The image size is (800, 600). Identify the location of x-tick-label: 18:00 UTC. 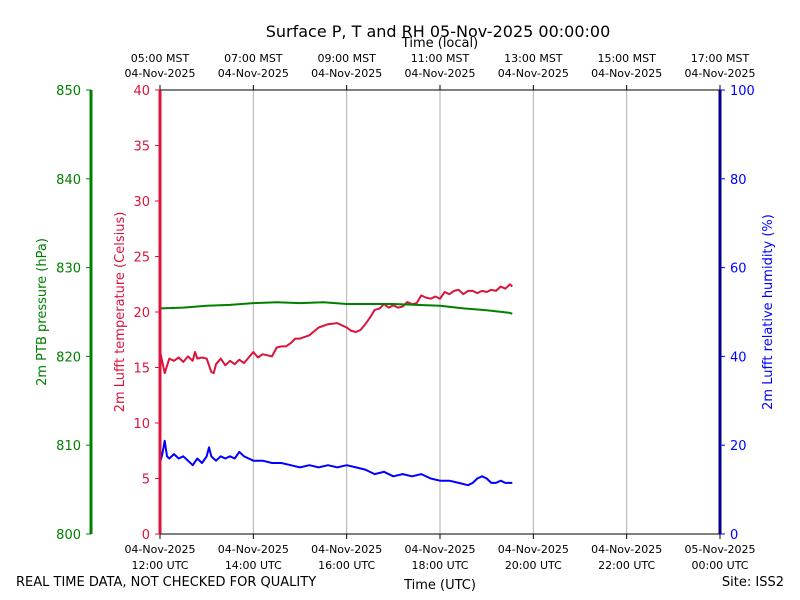
(439, 565).